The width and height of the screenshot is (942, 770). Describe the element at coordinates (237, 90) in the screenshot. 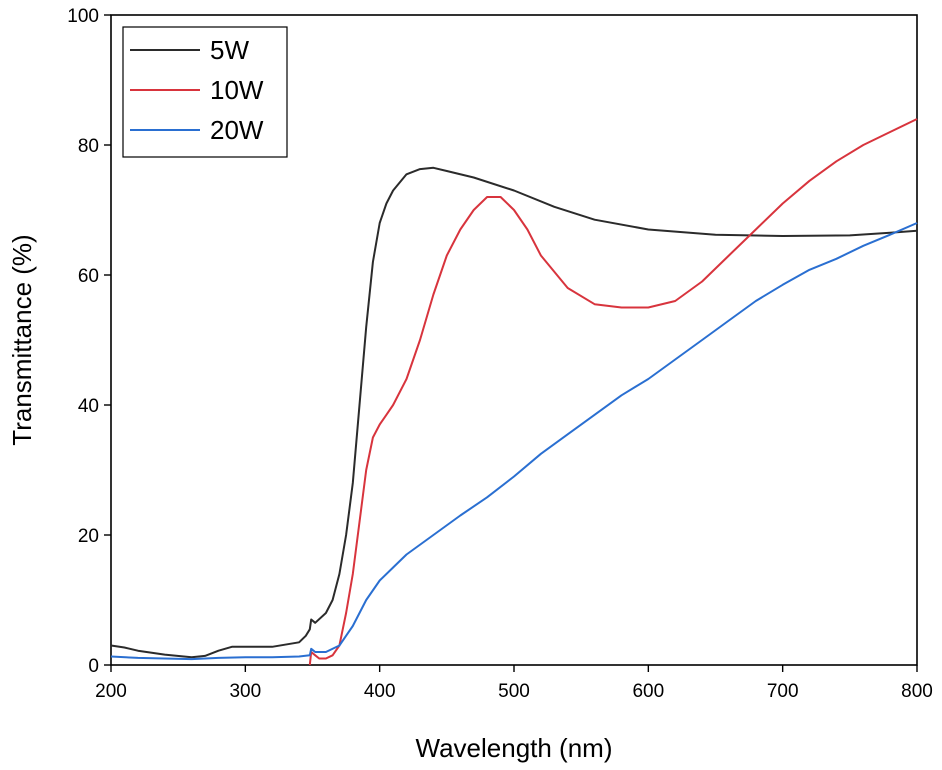

I see `legend-label-10w: 10W` at that location.